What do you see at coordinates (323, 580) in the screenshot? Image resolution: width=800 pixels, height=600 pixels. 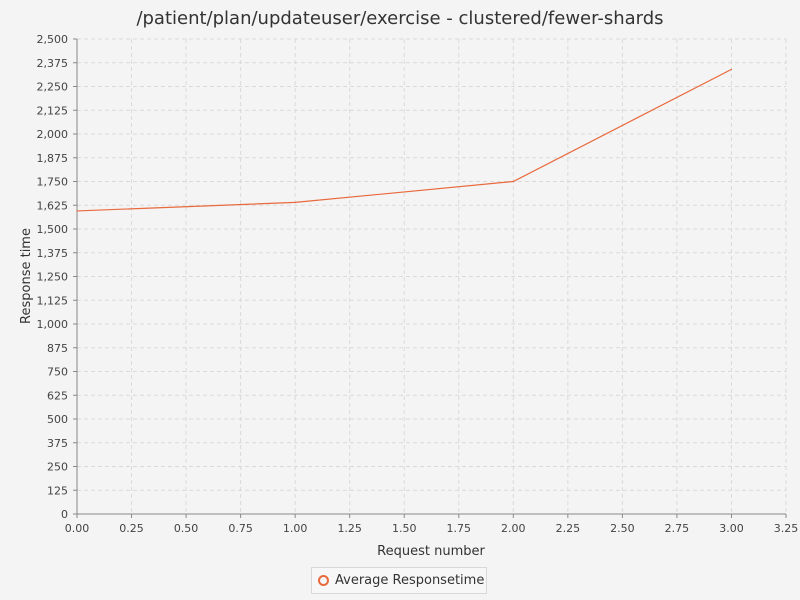 I see `legend-marker-icon` at bounding box center [323, 580].